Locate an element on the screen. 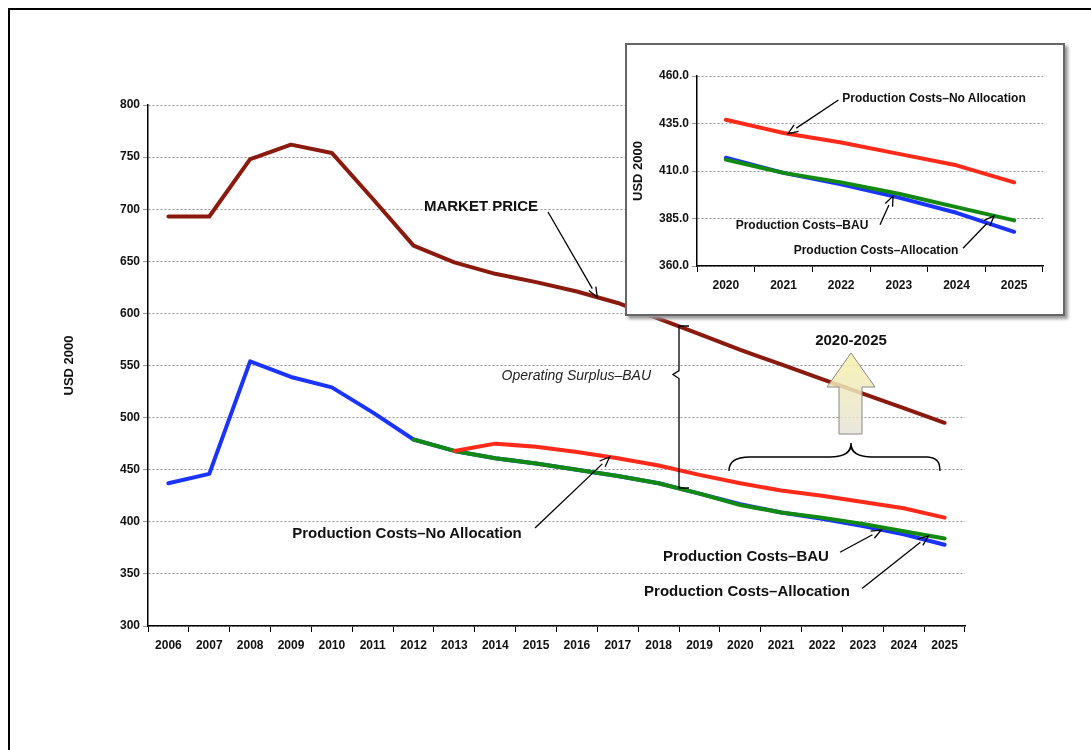 The image size is (1091, 750). x-tick-label: 2019 is located at coordinates (700, 644).